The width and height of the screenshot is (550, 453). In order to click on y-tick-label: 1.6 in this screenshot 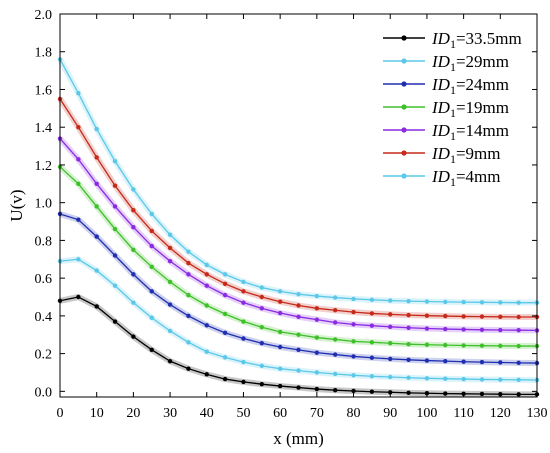, I will do `click(44, 90)`.